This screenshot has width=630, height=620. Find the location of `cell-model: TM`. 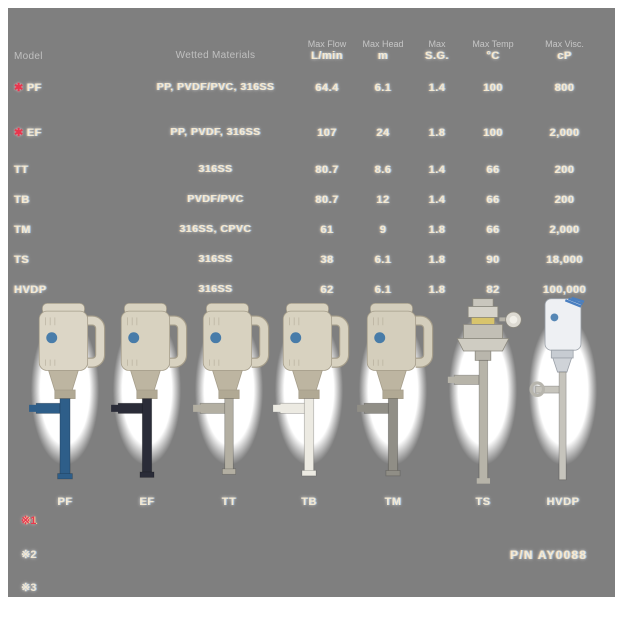

cell-model: TM is located at coordinates (22, 230).